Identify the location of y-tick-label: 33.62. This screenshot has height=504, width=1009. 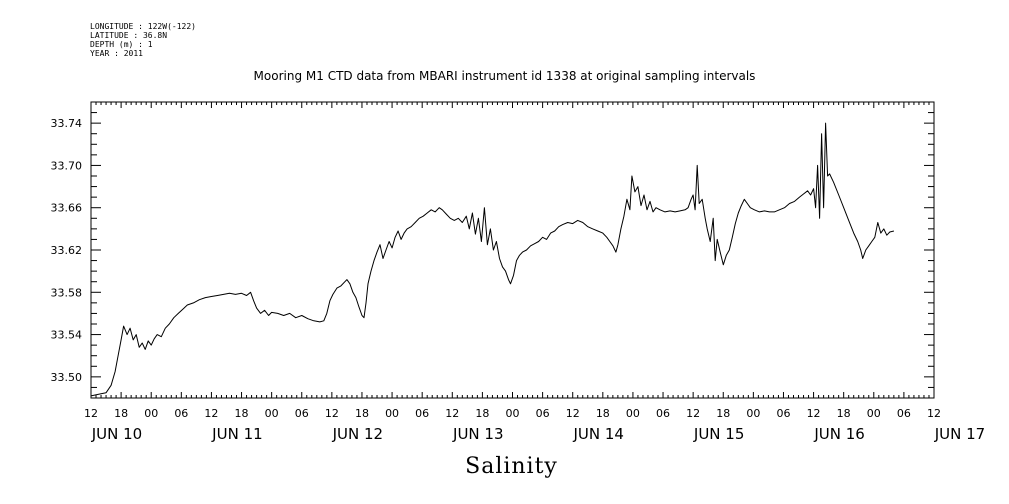
(67, 250).